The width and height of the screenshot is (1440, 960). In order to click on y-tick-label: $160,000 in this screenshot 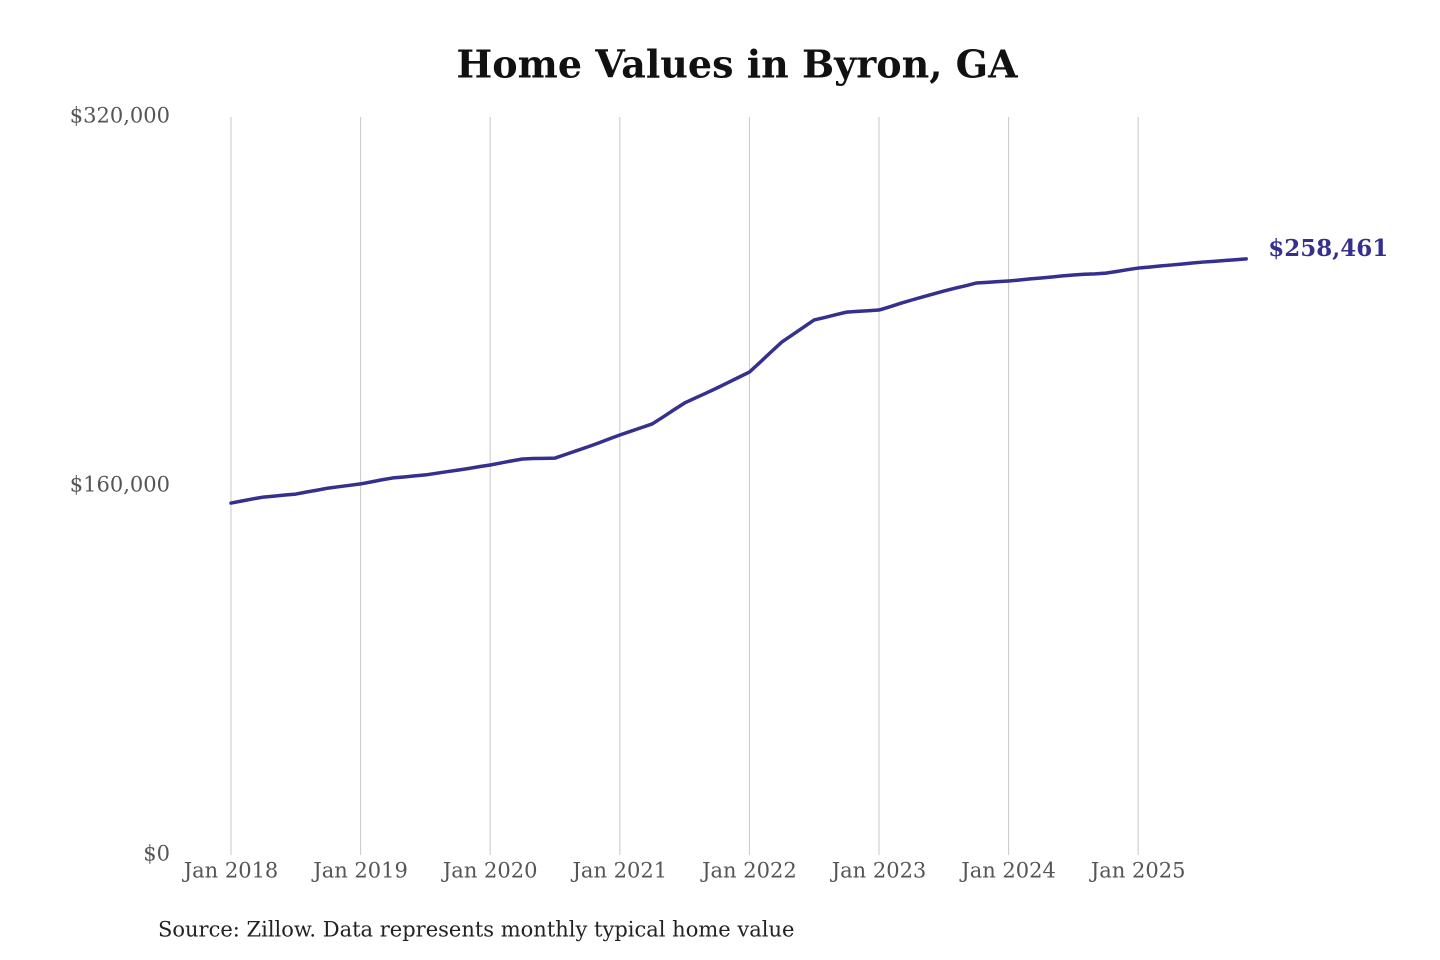, I will do `click(120, 485)`.